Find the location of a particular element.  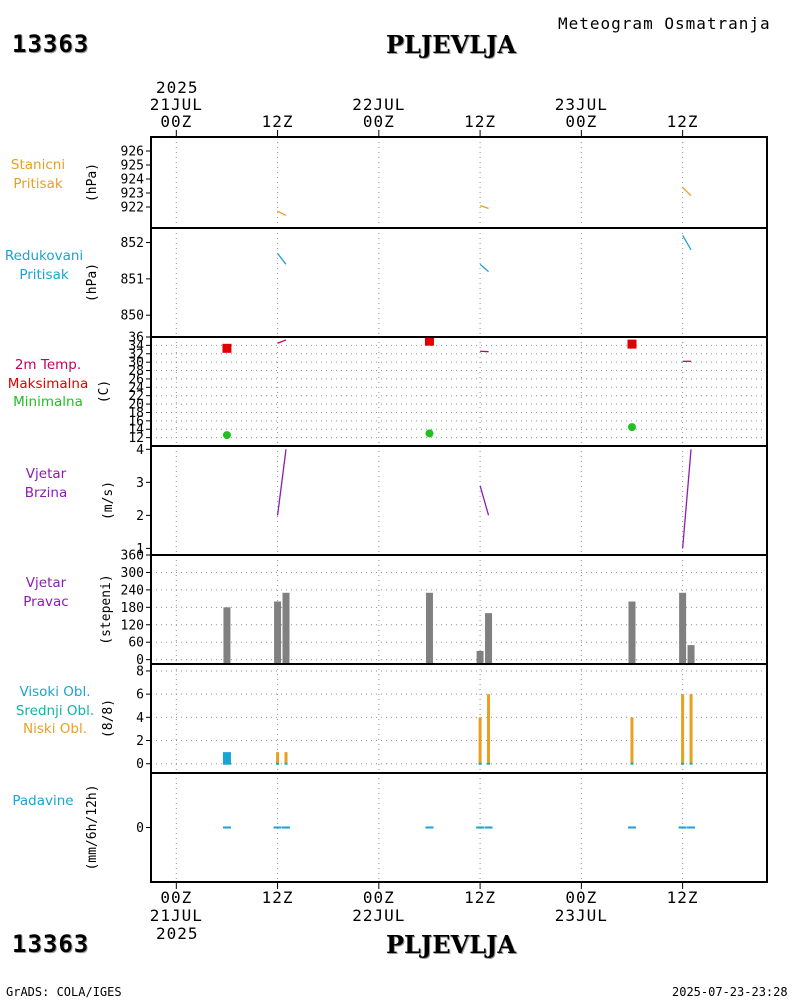

credit-text: GrADS: COLA/IGES is located at coordinates (64, 992).